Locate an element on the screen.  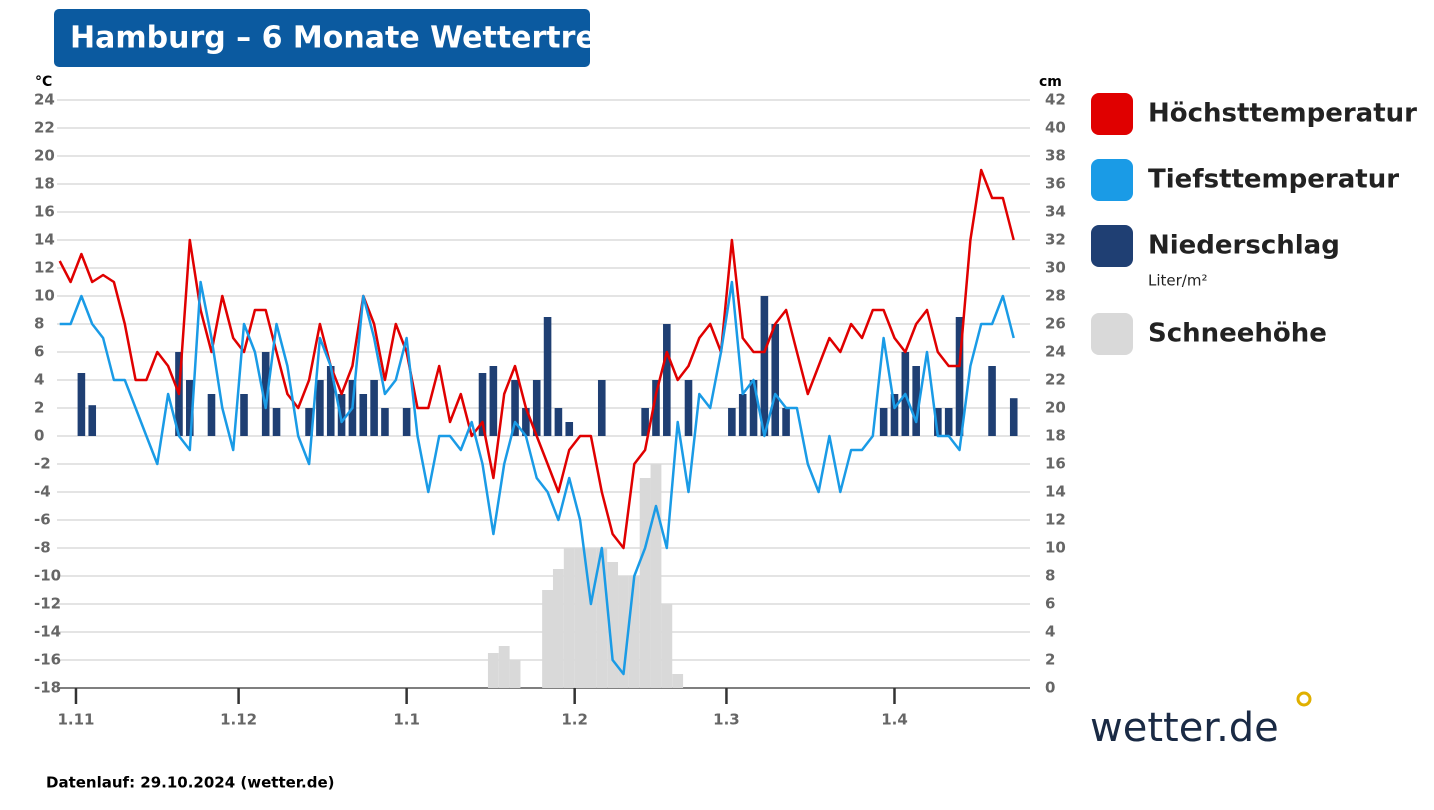
y2-tick-label: 4 is located at coordinates (1050, 632).